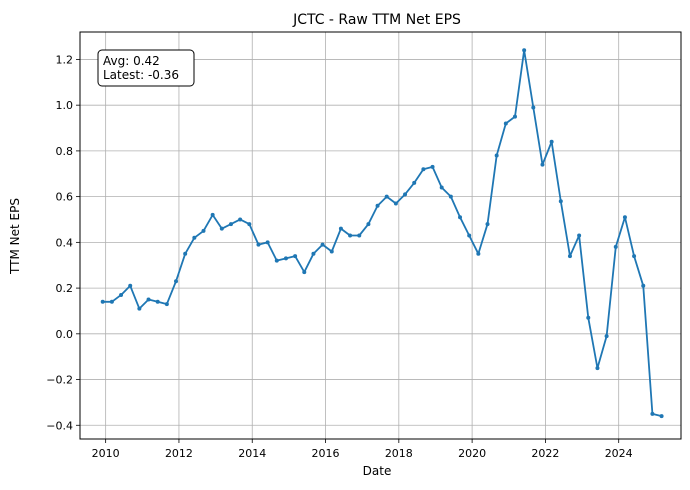  What do you see at coordinates (619, 453) in the screenshot?
I see `x-tick-label: 2024` at bounding box center [619, 453].